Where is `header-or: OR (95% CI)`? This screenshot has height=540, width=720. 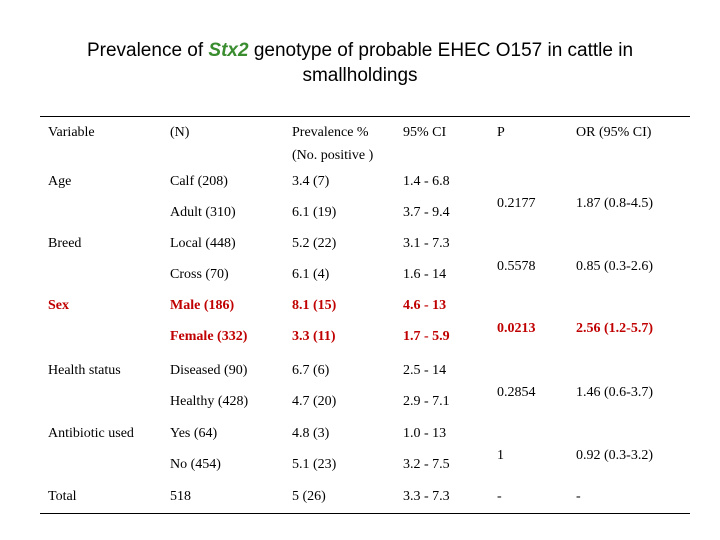 header-or: OR (95% CI) is located at coordinates (614, 132).